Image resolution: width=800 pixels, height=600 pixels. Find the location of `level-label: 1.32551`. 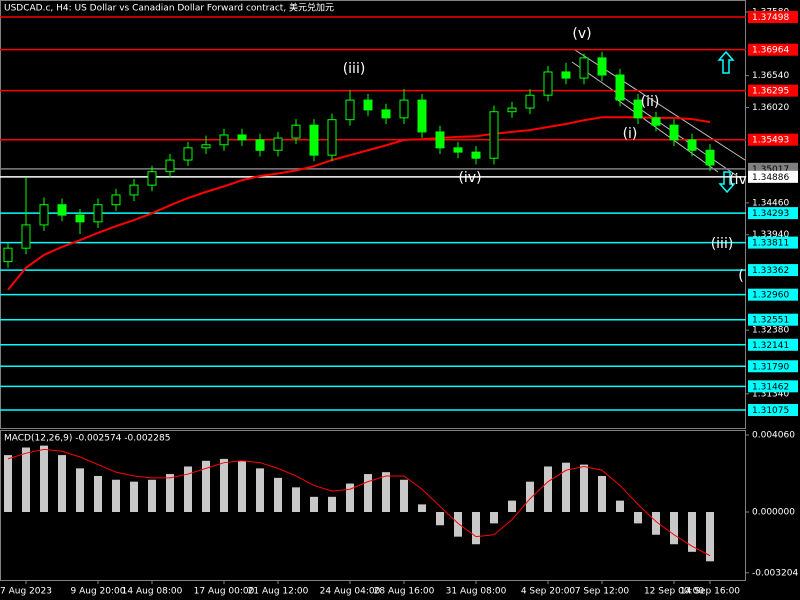

level-label: 1.32551 is located at coordinates (770, 321).